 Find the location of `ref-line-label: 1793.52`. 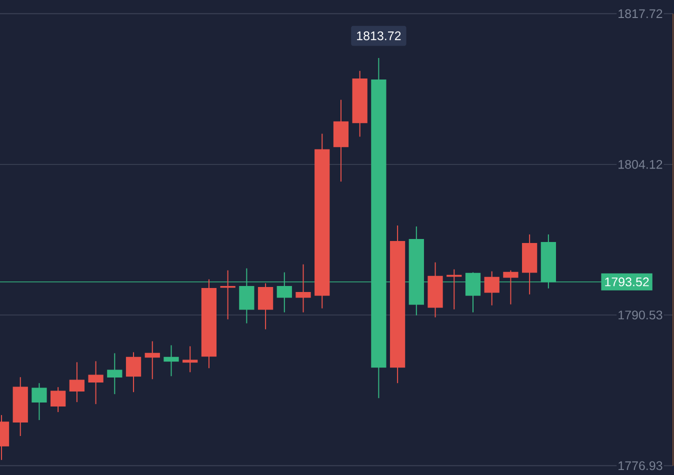

ref-line-label: 1793.52 is located at coordinates (627, 281).